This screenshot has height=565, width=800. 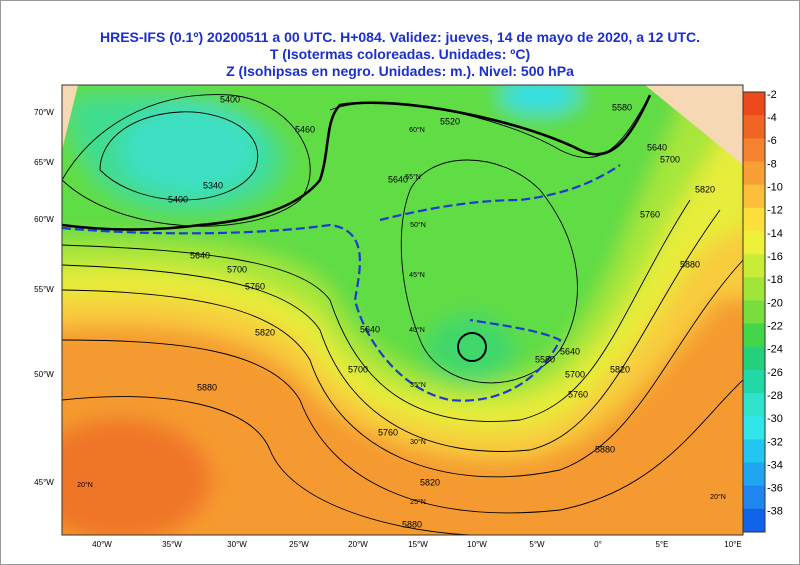 I want to click on colorbar-label: -14, so click(x=775, y=234).